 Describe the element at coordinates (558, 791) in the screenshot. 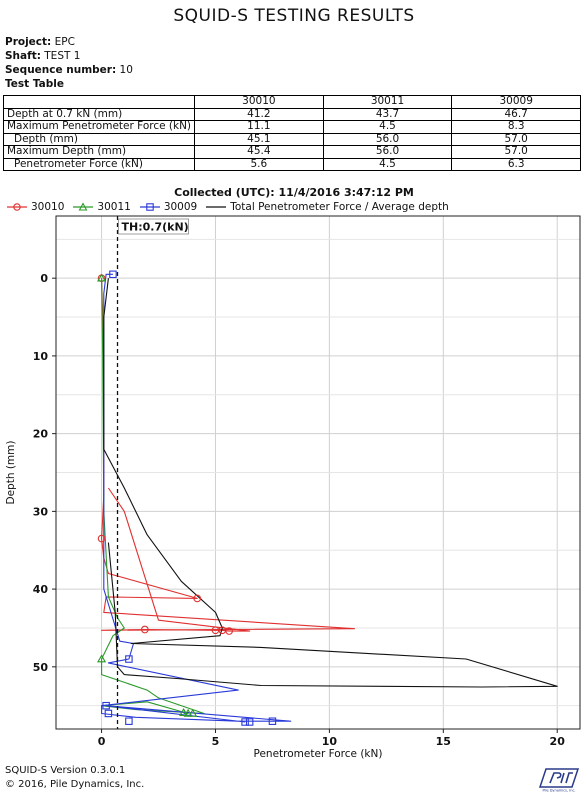

I see `svg-text: Pile Dynamics, Inc.` at that location.